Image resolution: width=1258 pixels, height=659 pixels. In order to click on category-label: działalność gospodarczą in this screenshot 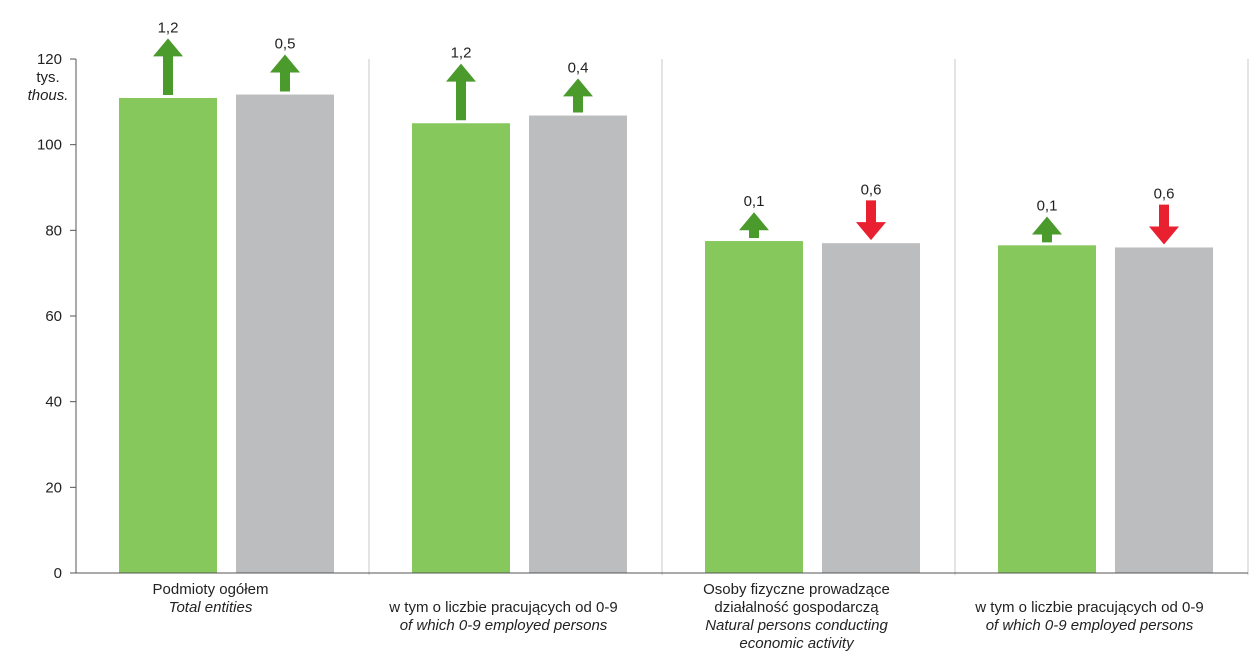, I will do `click(796, 607)`.